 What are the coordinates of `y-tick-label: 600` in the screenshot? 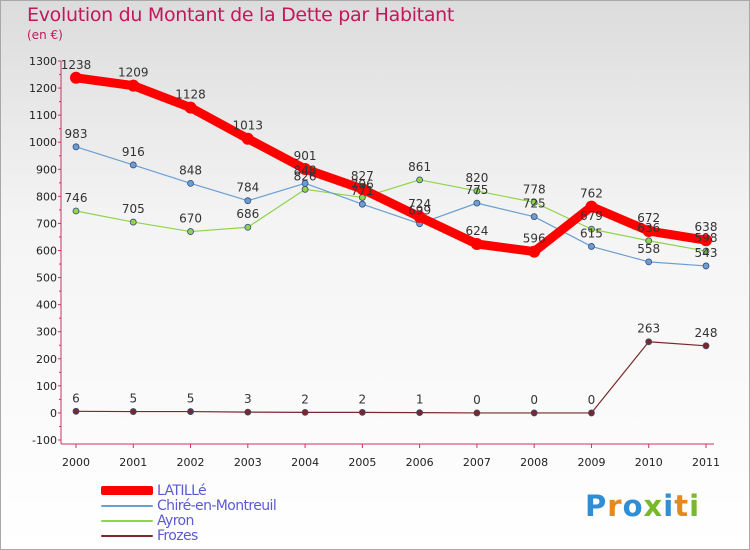 It's located at (46, 251).